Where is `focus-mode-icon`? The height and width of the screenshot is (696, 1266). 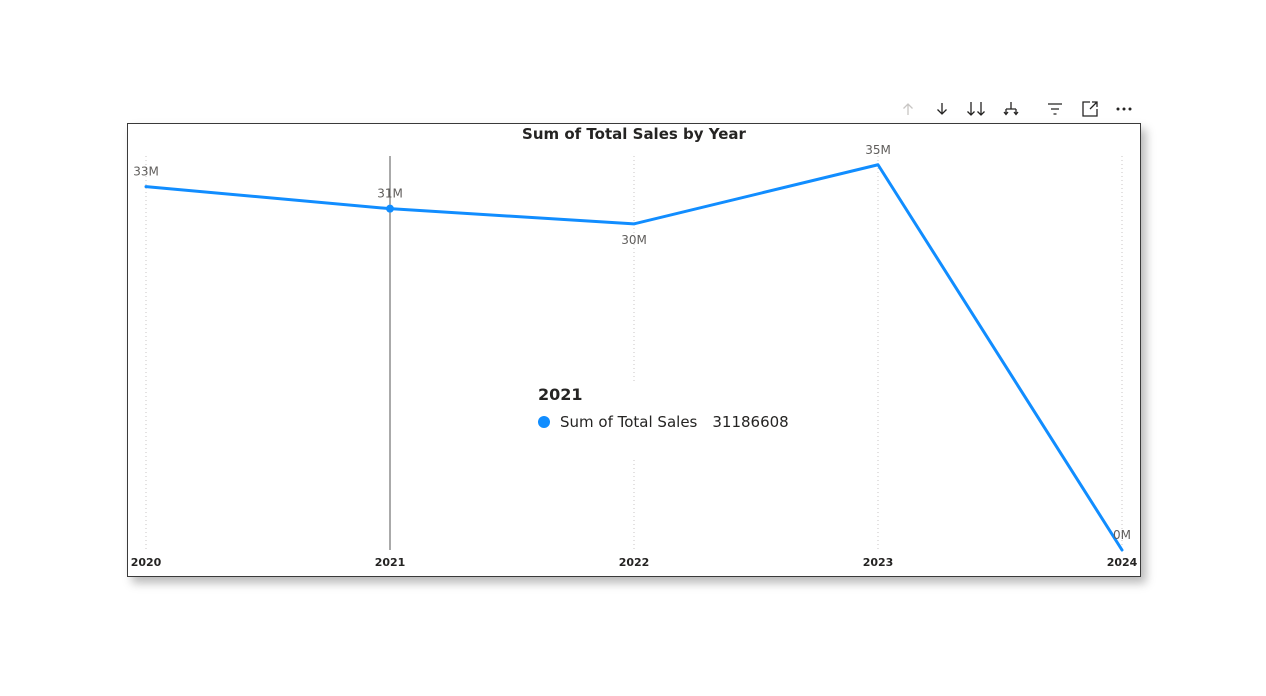
focus-mode-icon is located at coordinates (1090, 109).